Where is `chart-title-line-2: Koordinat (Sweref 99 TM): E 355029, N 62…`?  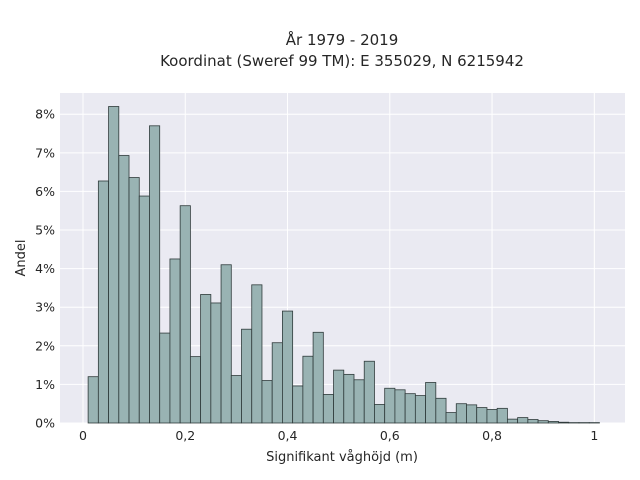
chart-title-line-2: Koordinat (Sweref 99 TM): E 355029, N 62… is located at coordinates (342, 61).